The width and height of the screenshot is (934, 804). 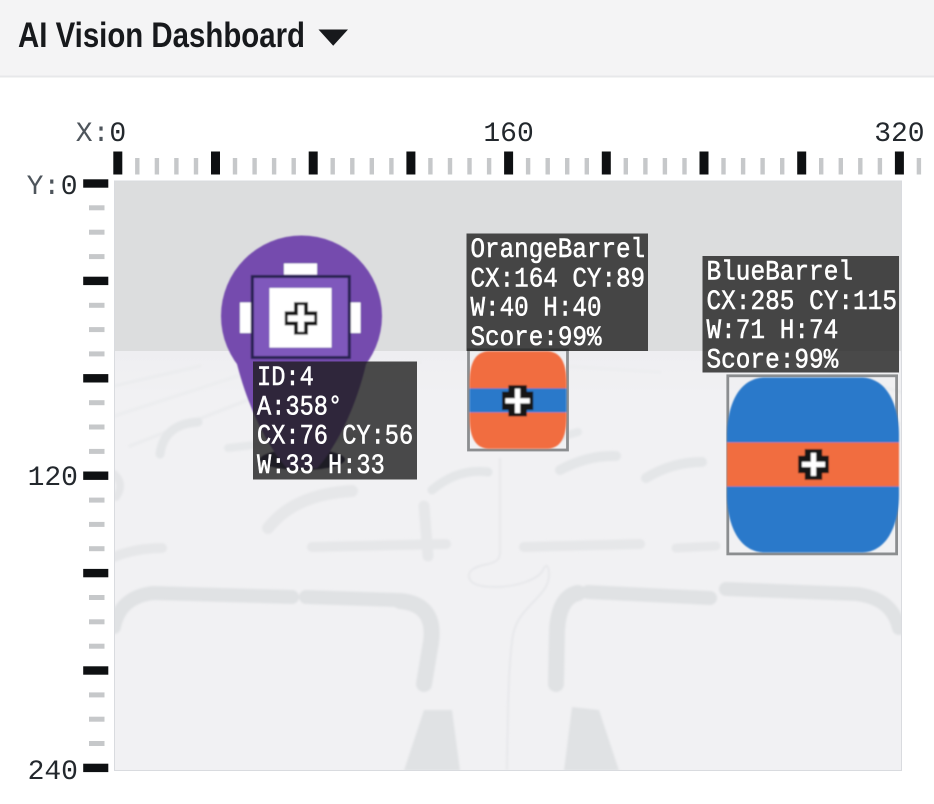 What do you see at coordinates (44, 187) in the screenshot?
I see `svg-text: Y:` at bounding box center [44, 187].